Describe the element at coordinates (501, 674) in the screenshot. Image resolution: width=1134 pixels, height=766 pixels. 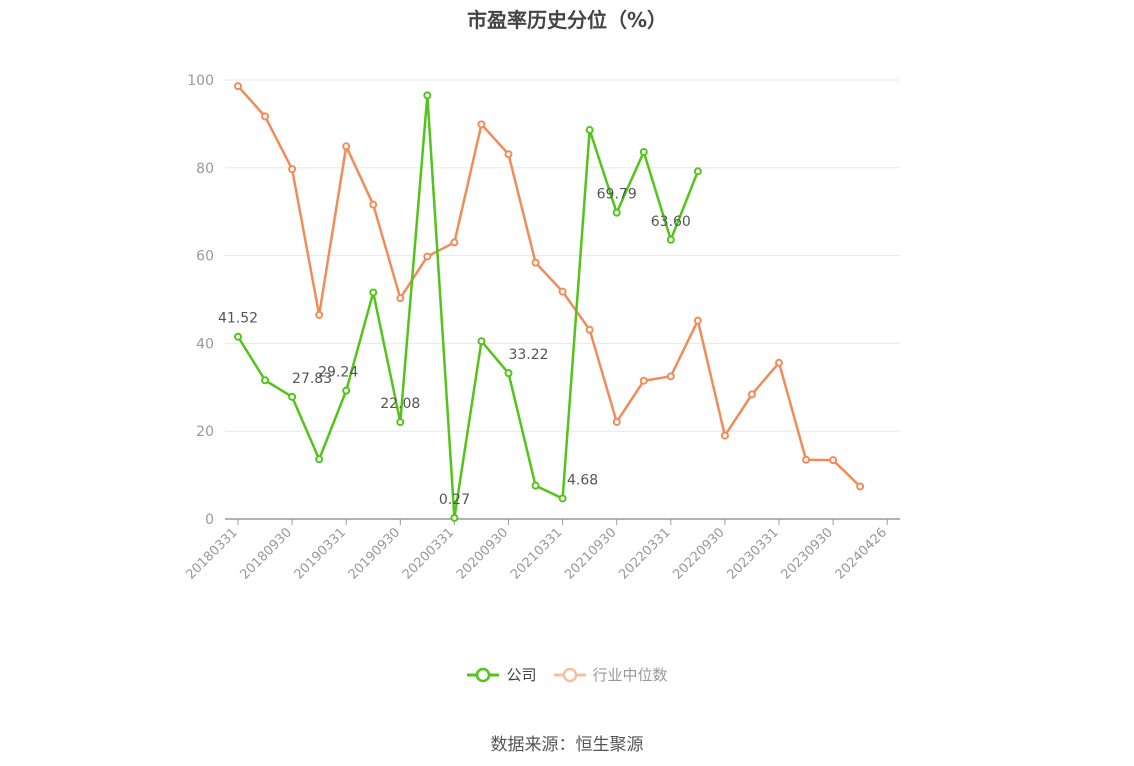
I see `legend-item-company: 公司` at that location.